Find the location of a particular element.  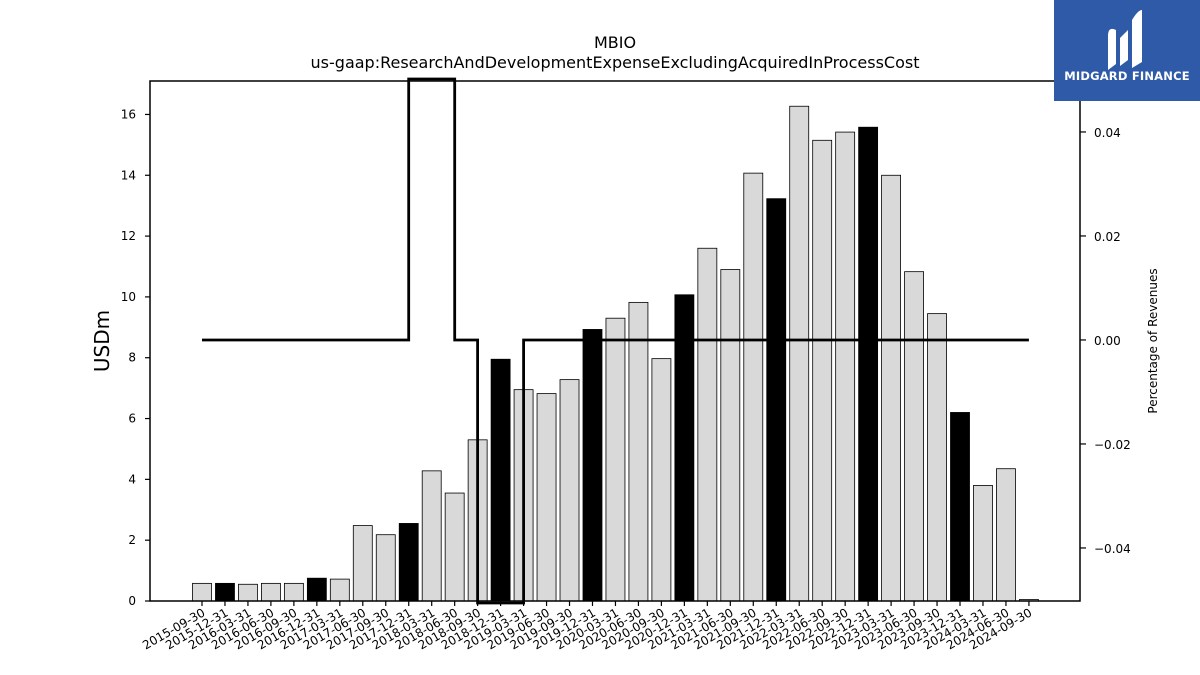

y2-axis-label: Percentage of Revenues is located at coordinates (1153, 340).